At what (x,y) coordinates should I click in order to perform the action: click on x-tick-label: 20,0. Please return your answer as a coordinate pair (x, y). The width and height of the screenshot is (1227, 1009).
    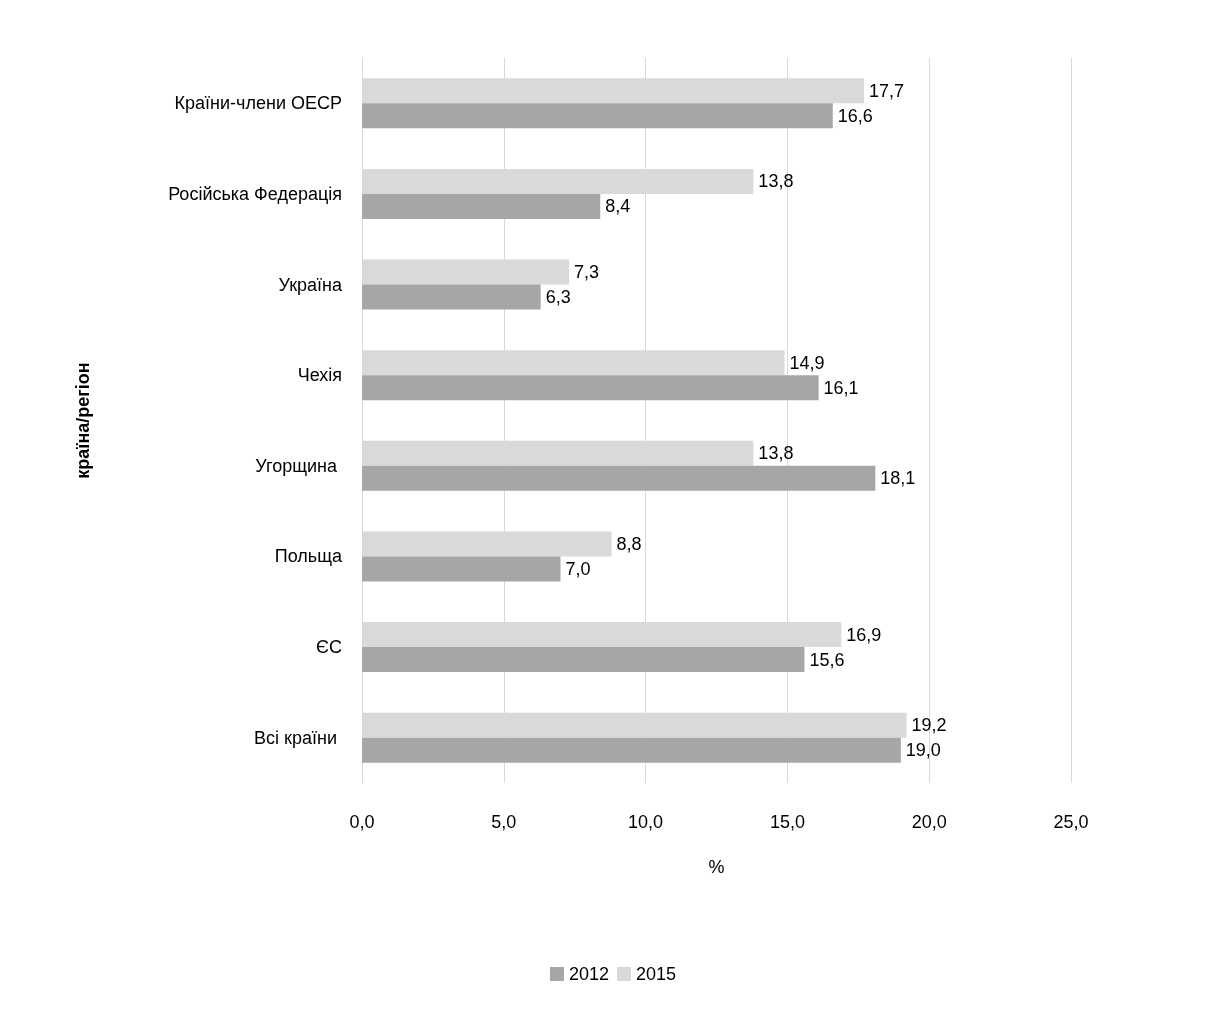
    Looking at the image, I should click on (929, 822).